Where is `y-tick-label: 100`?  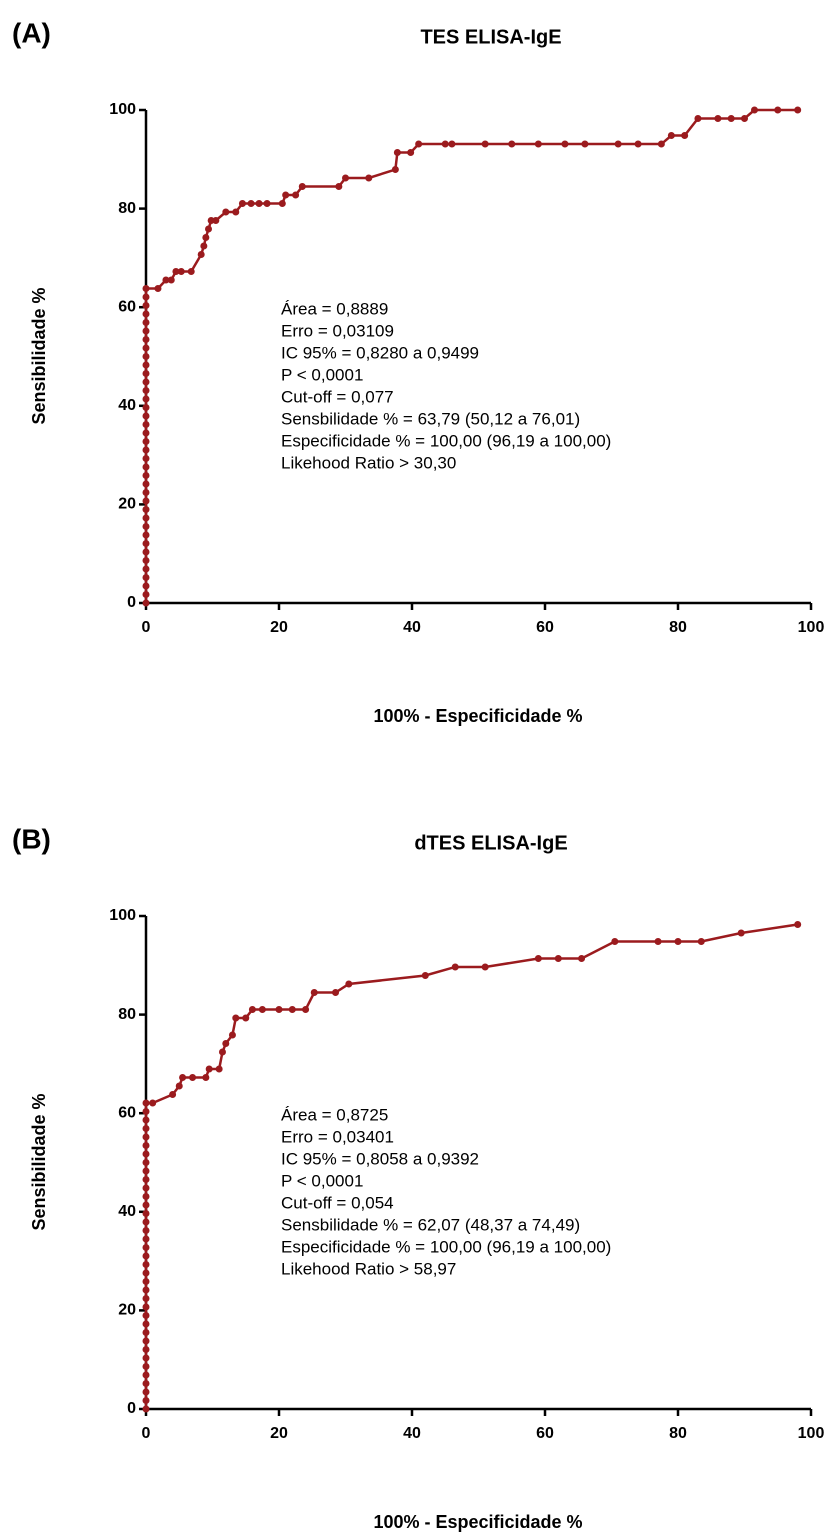
y-tick-label: 100 is located at coordinates (122, 915).